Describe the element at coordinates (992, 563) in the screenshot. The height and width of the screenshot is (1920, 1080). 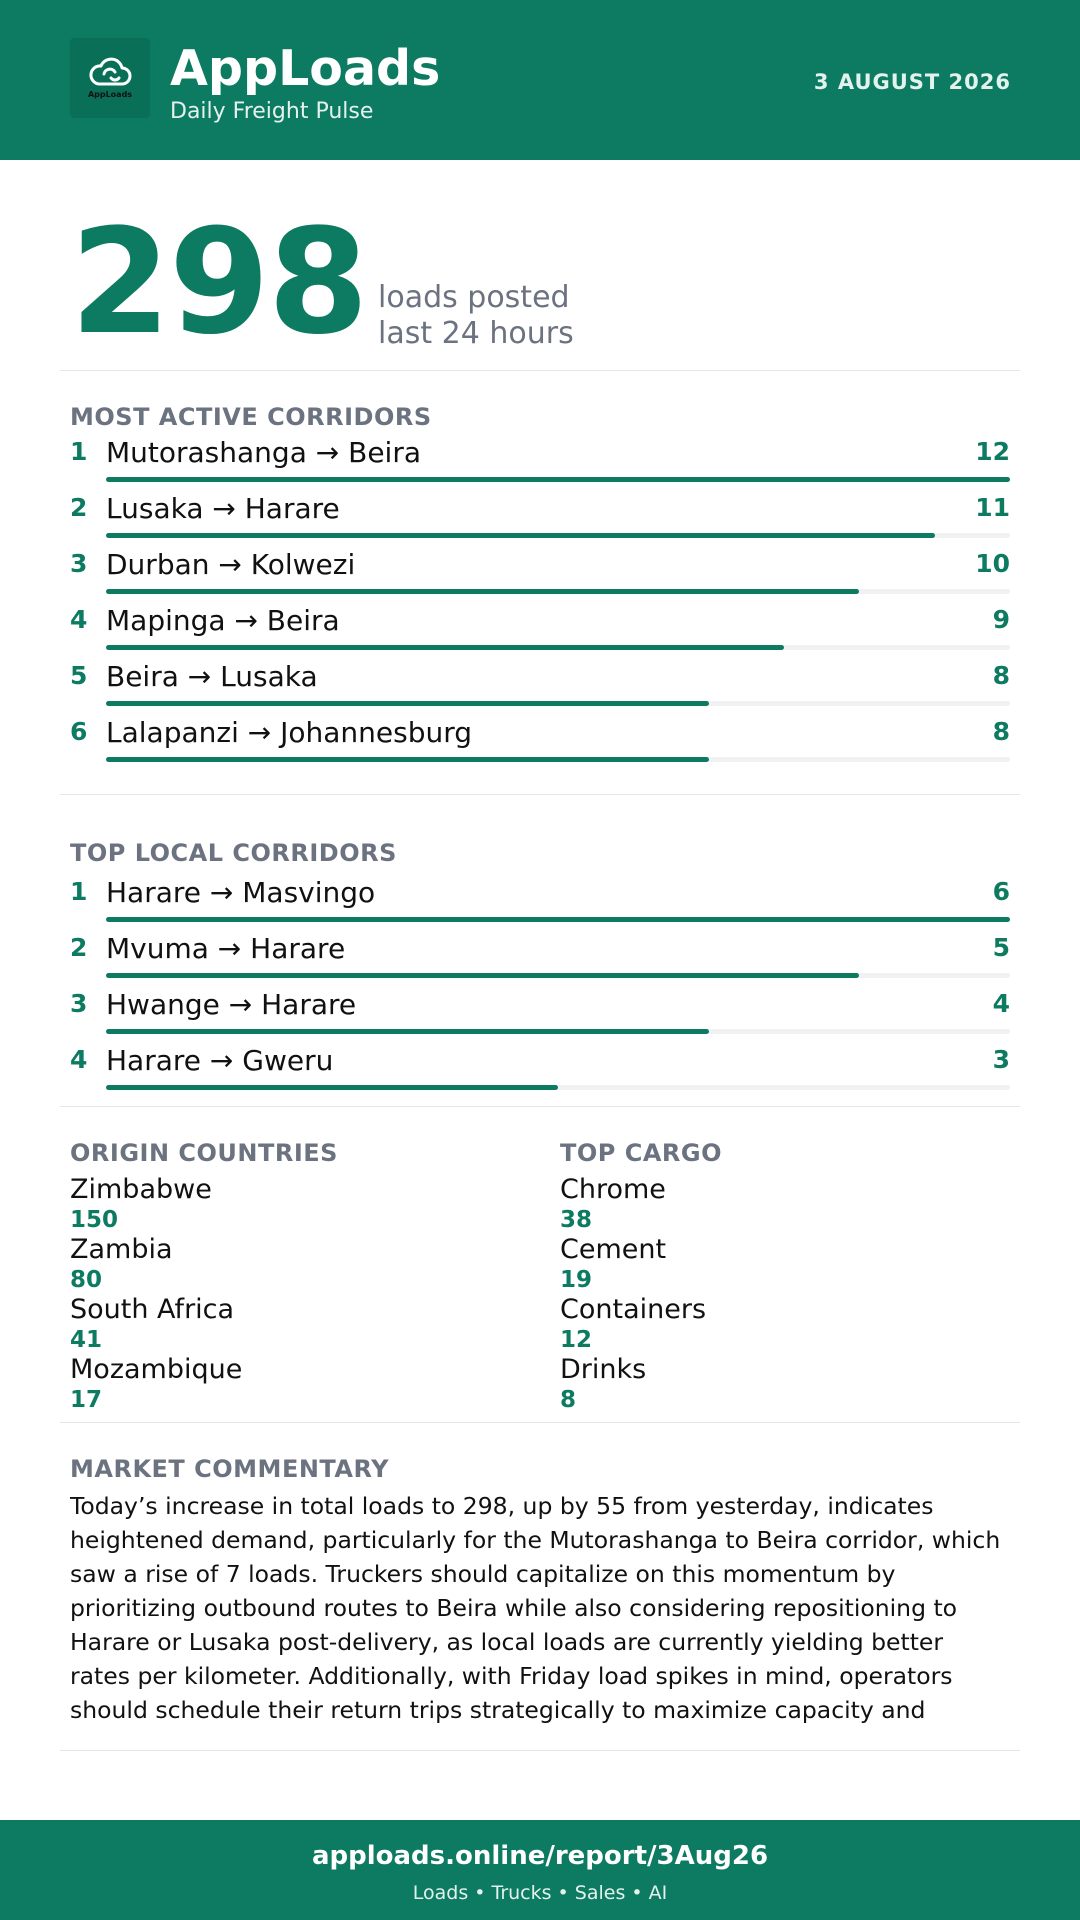
I see `corridor-count: 10` at that location.